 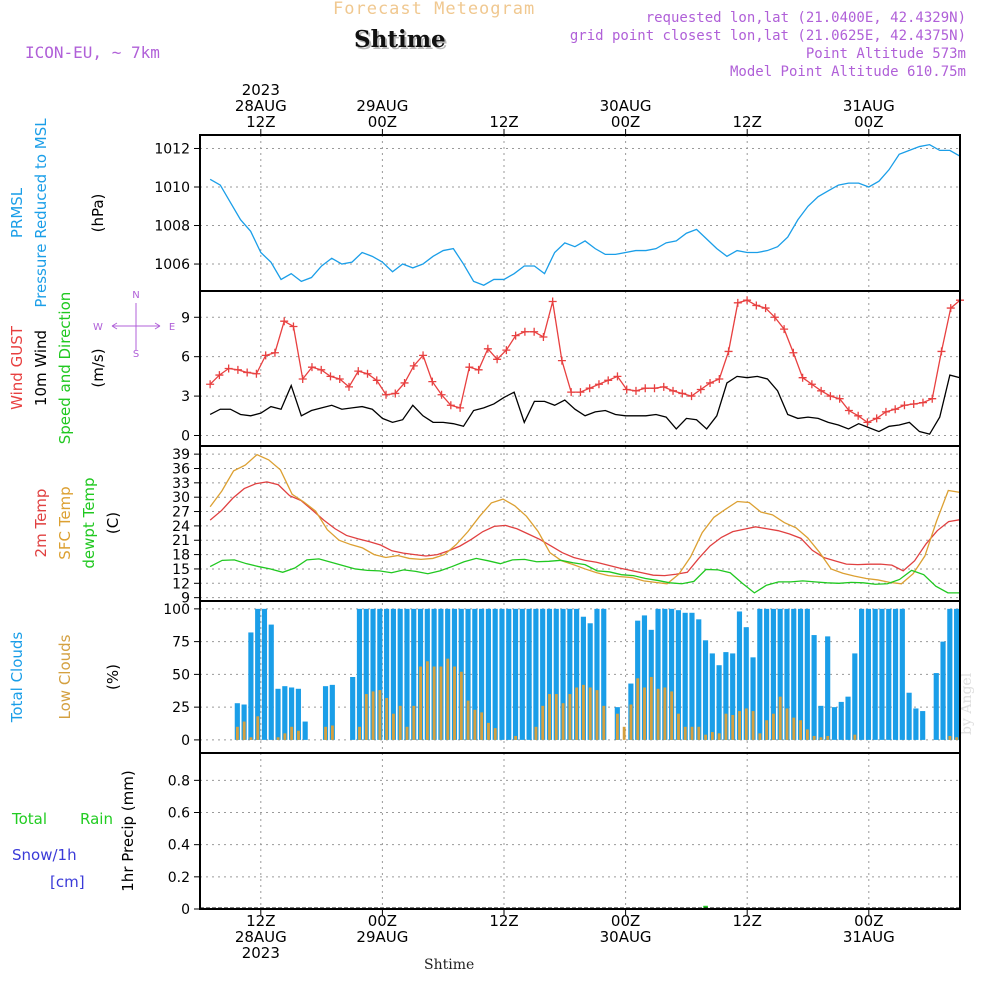 What do you see at coordinates (181, 498) in the screenshot?
I see `ytick-label-temperature: 30` at bounding box center [181, 498].